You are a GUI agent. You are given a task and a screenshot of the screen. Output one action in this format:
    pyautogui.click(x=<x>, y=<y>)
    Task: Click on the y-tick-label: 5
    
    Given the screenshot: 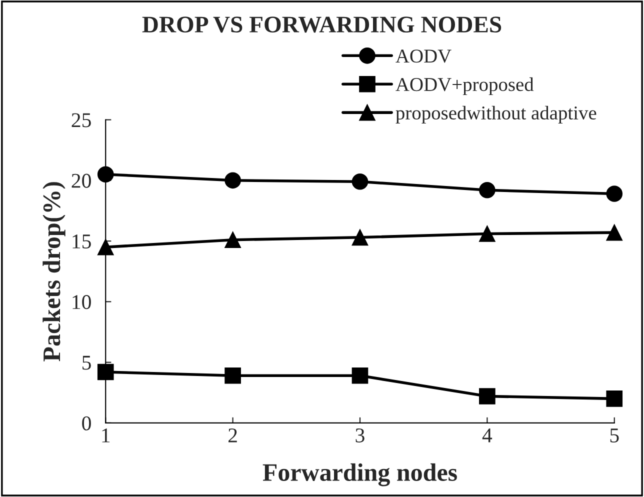 What is the action you would take?
    pyautogui.click(x=86, y=363)
    